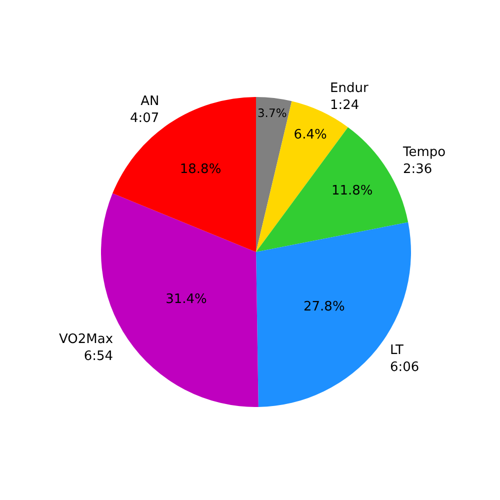 This screenshot has height=500, width=500. I want to click on slice-label: AN 4:07, so click(145, 110).